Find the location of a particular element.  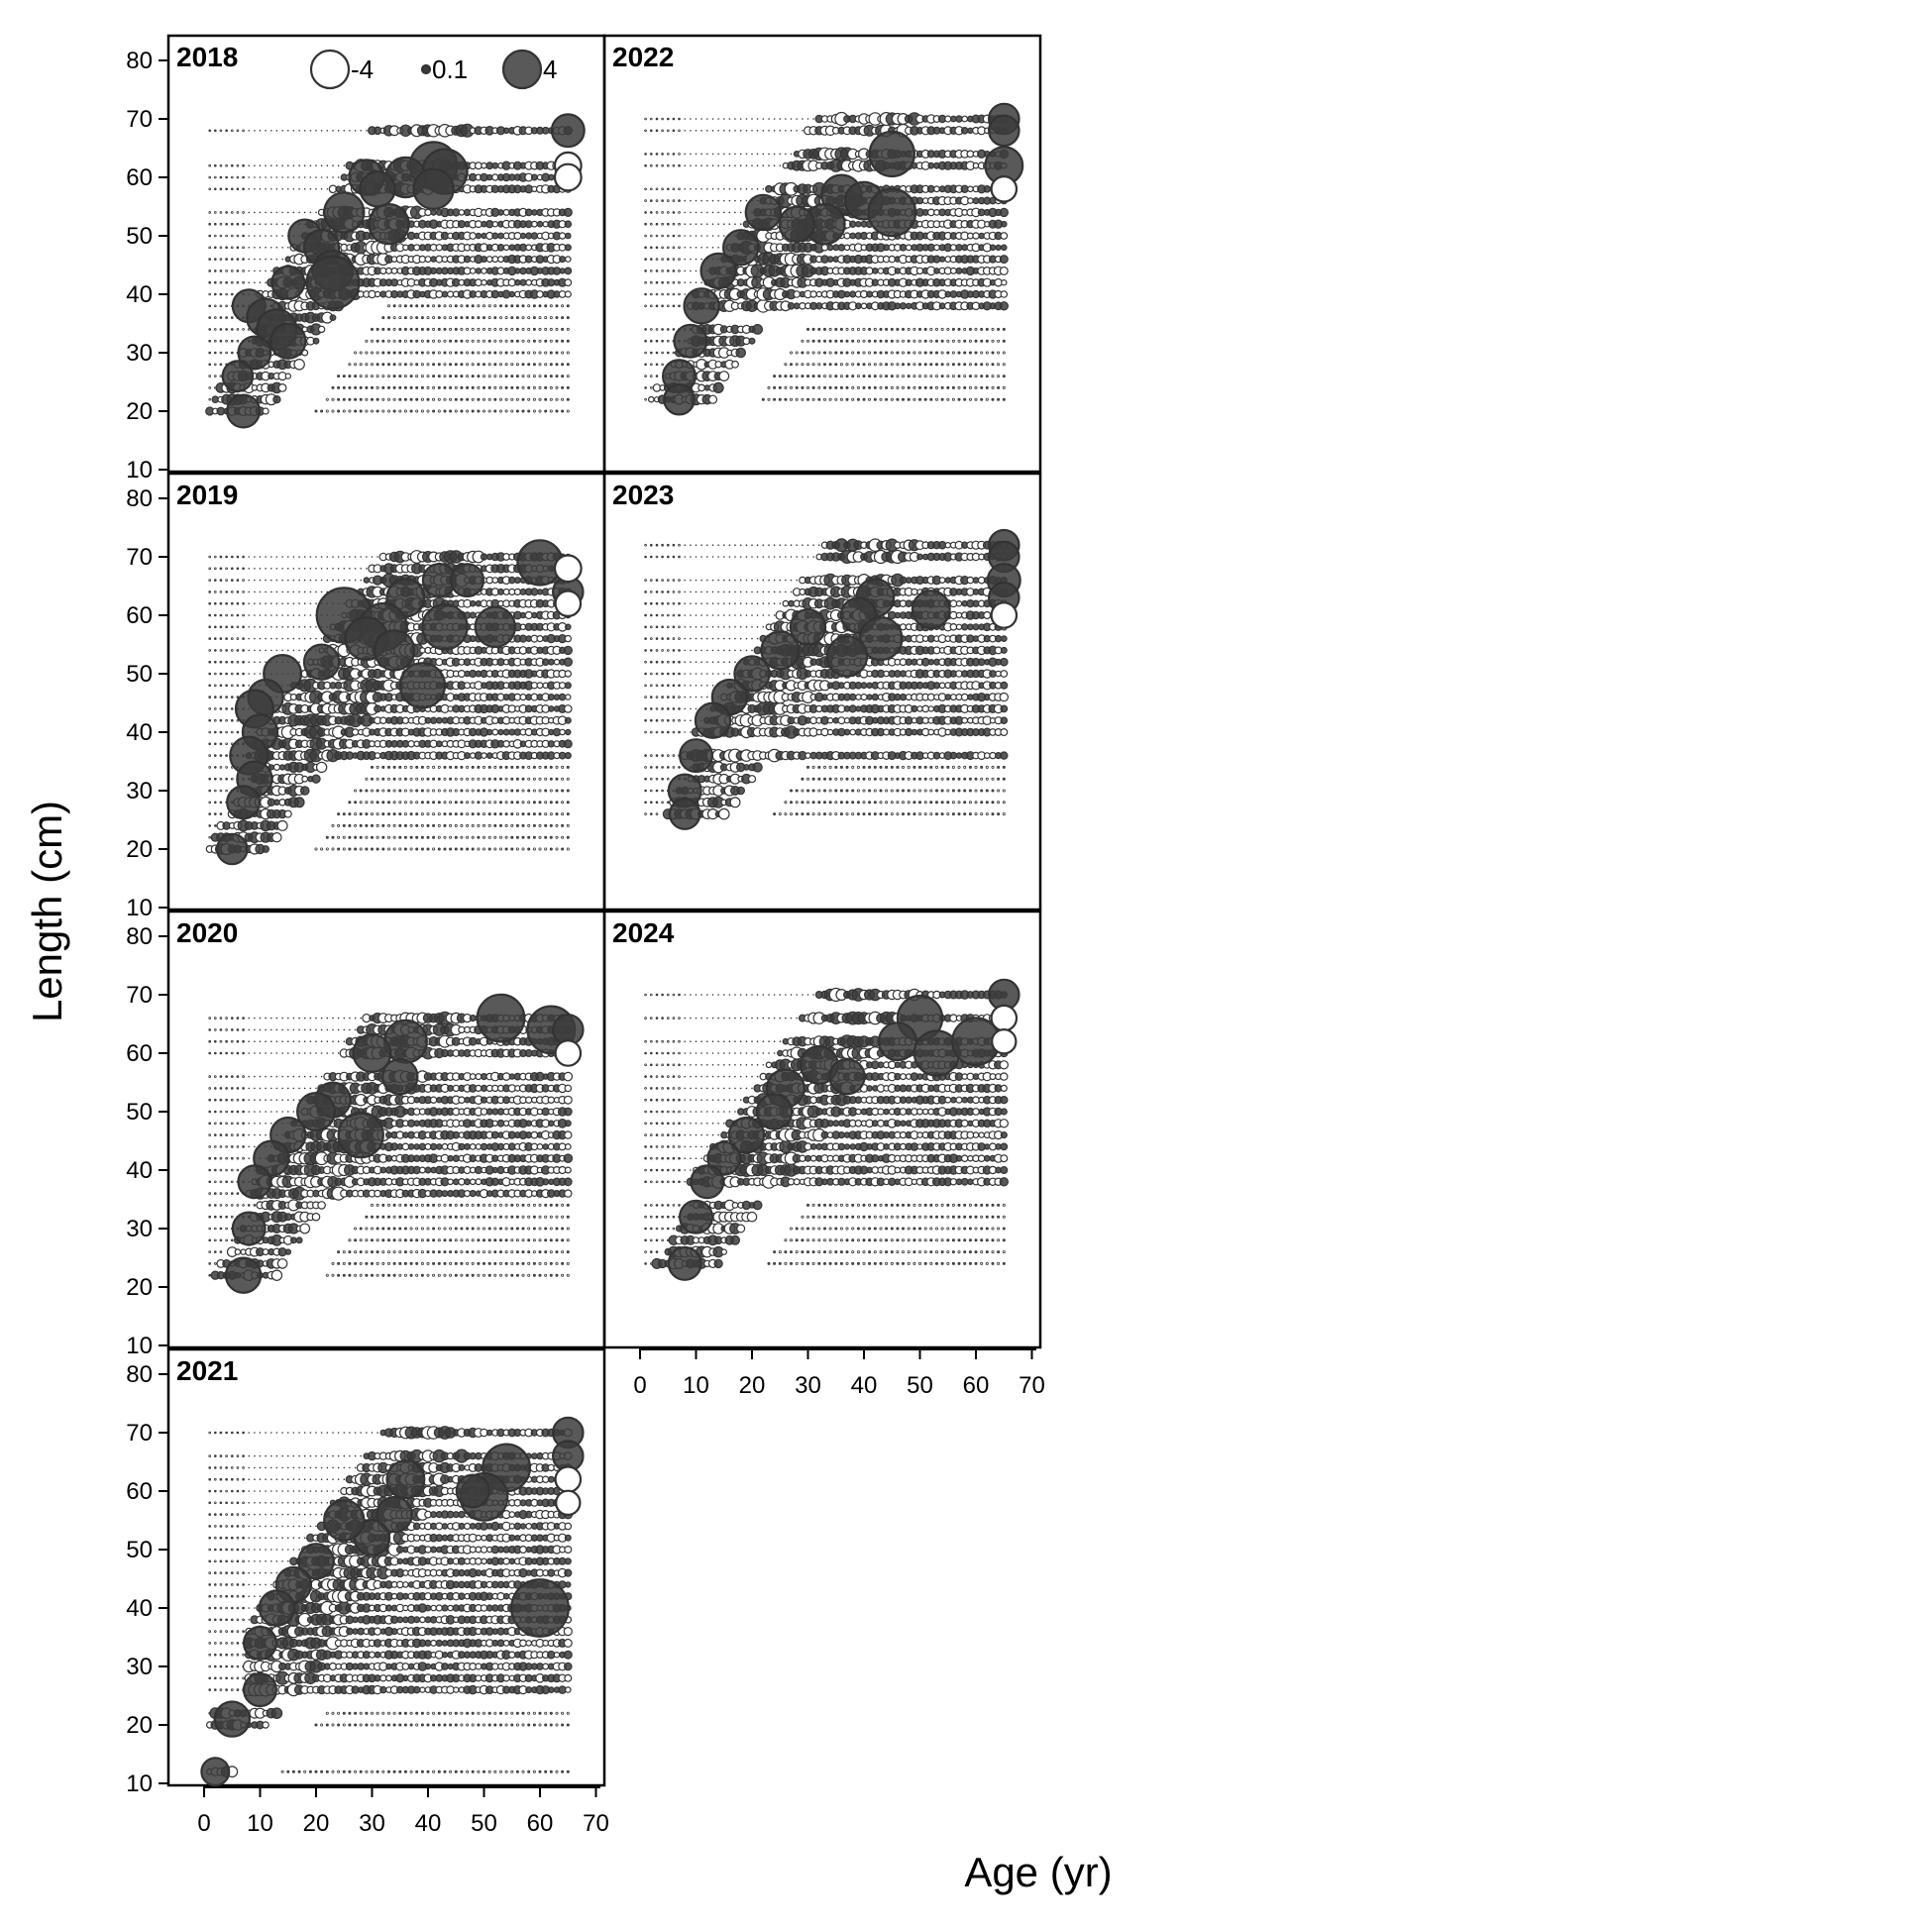

y-tick-label: 50 is located at coordinates (139, 674).